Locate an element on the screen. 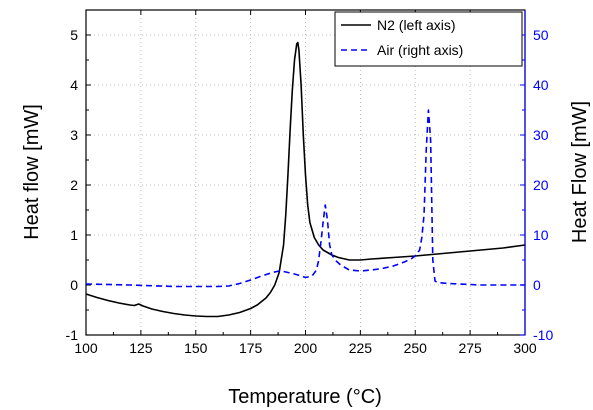 This screenshot has width=593, height=410. x-tick-label: 275 is located at coordinates (470, 348).